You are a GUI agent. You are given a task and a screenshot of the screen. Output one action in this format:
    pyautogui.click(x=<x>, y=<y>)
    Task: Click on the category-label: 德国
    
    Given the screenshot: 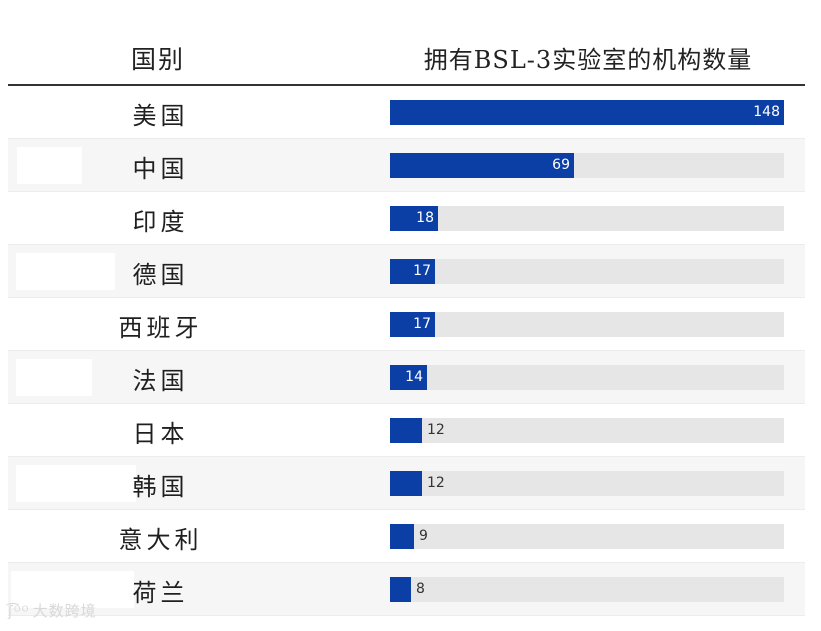 What is the action you would take?
    pyautogui.click(x=160, y=275)
    